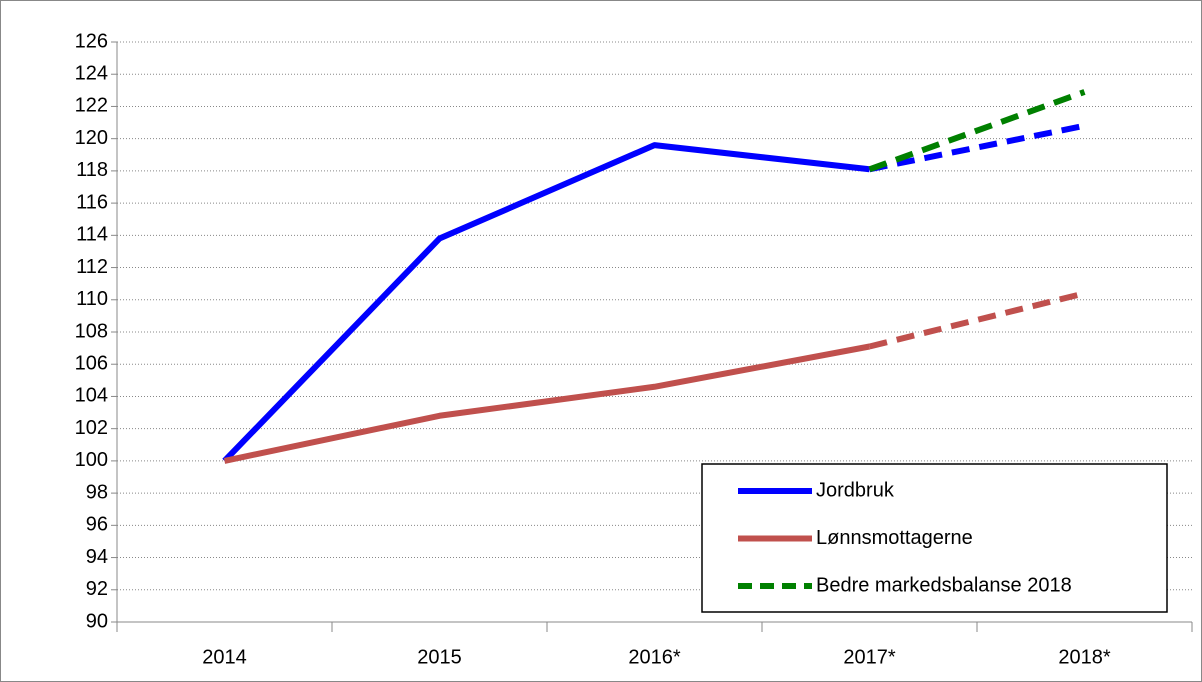 This screenshot has height=682, width=1202. Describe the element at coordinates (91, 428) in the screenshot. I see `y-tick-label: 102` at that location.